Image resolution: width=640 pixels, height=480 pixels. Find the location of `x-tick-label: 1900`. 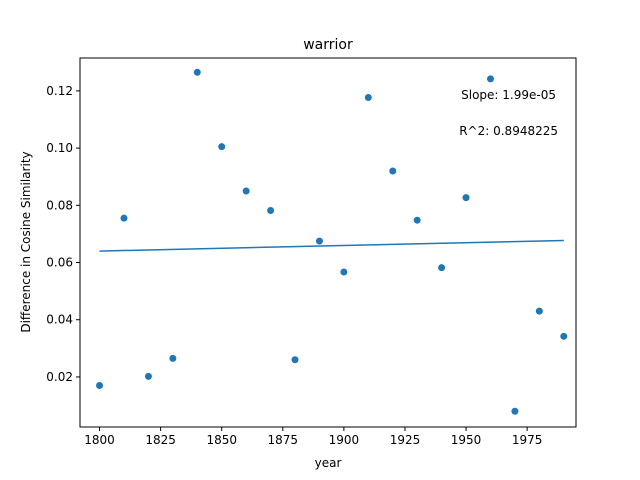

x-tick-label: 1900 is located at coordinates (344, 440).